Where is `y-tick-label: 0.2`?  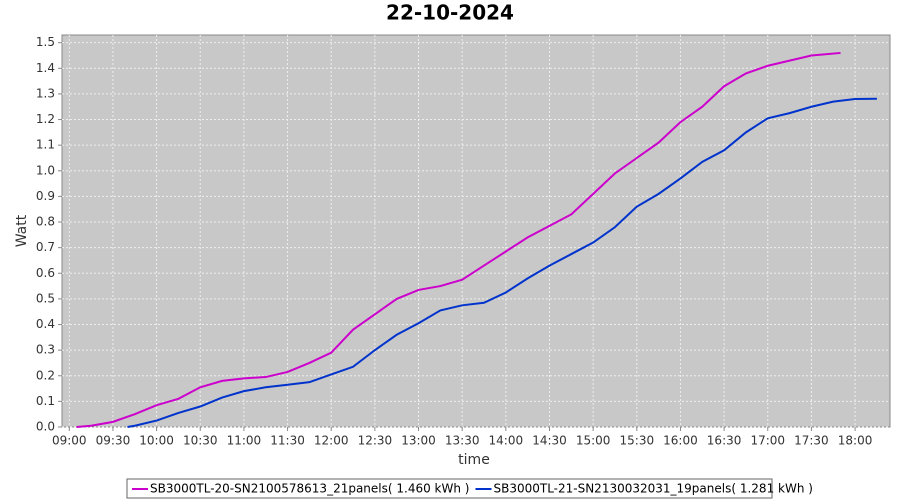 y-tick-label: 0.2 is located at coordinates (45, 375).